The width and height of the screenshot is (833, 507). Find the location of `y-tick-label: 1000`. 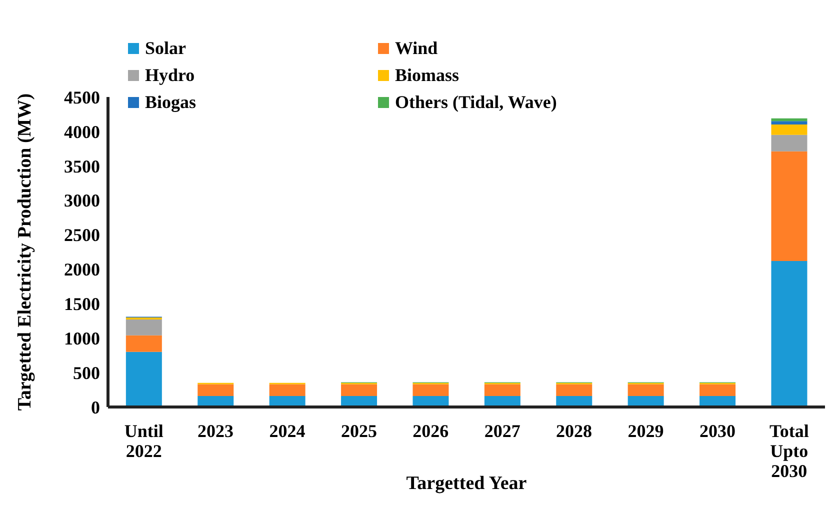

y-tick-label: 1000 is located at coordinates (82, 338).